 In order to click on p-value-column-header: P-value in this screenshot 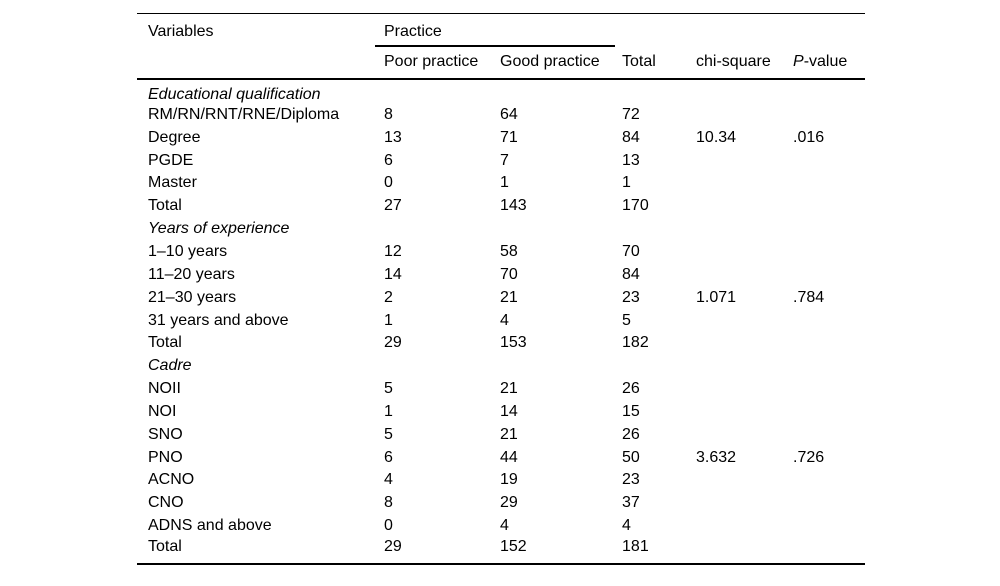, I will do `click(829, 63)`.